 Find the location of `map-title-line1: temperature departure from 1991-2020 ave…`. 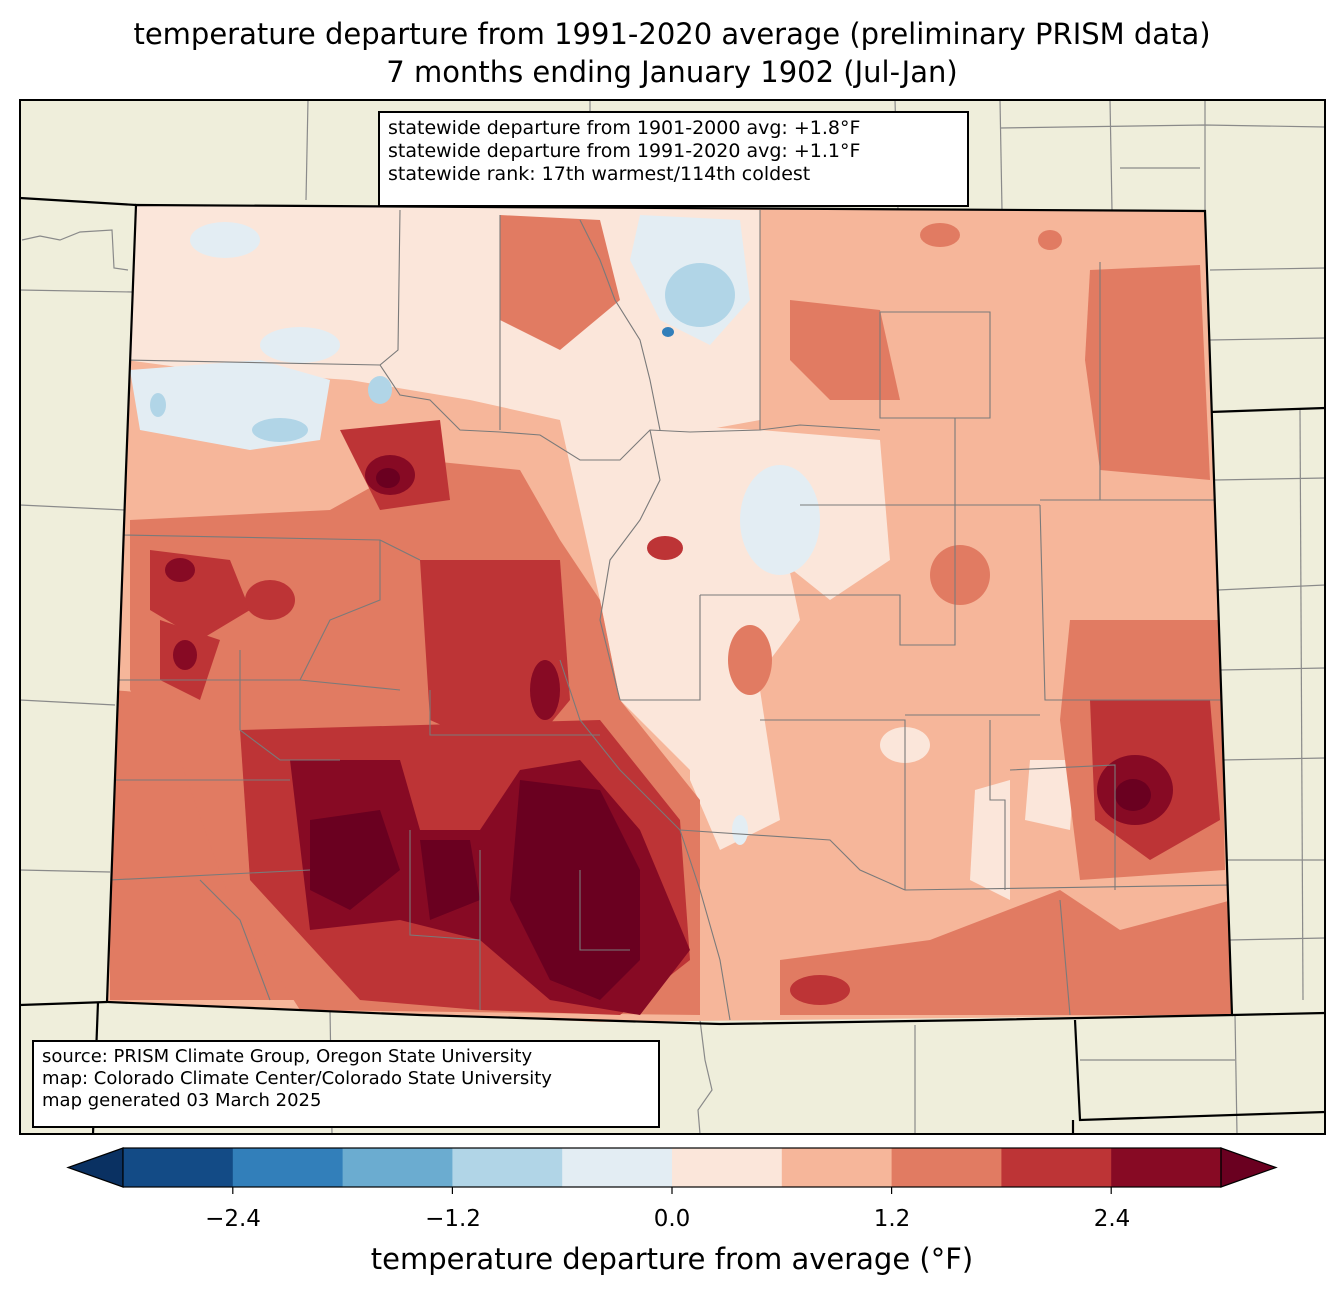

map-title-line1: temperature departure from 1991-2020 ave… is located at coordinates (672, 34).